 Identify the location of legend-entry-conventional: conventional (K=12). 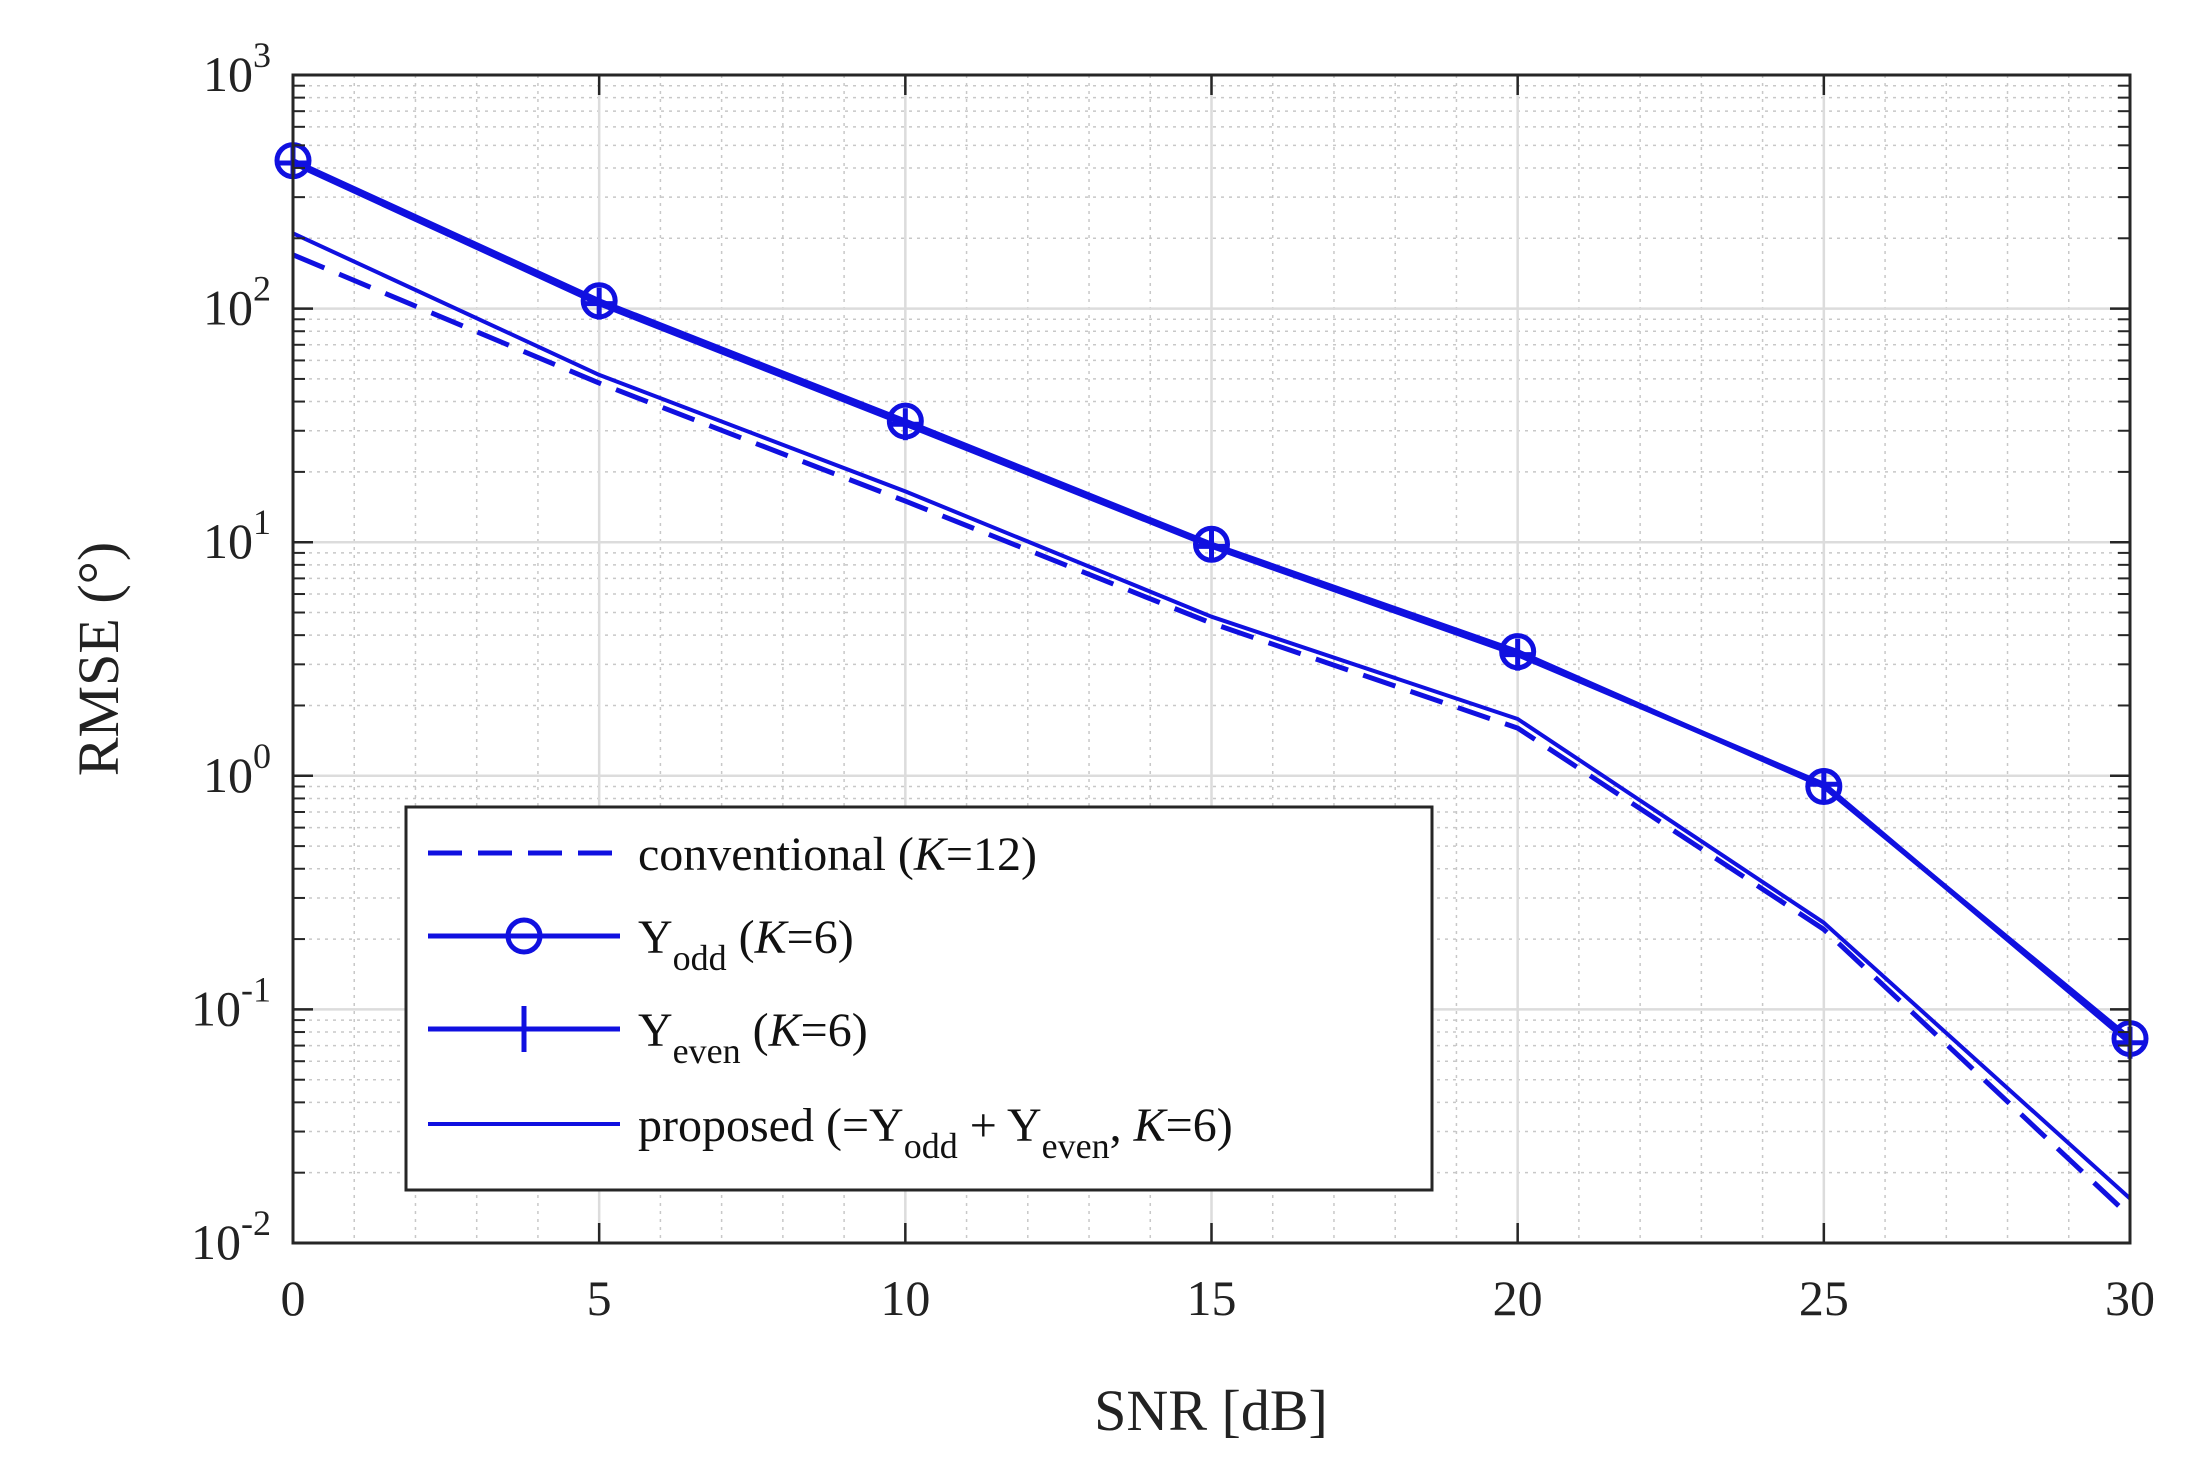
(732, 854).